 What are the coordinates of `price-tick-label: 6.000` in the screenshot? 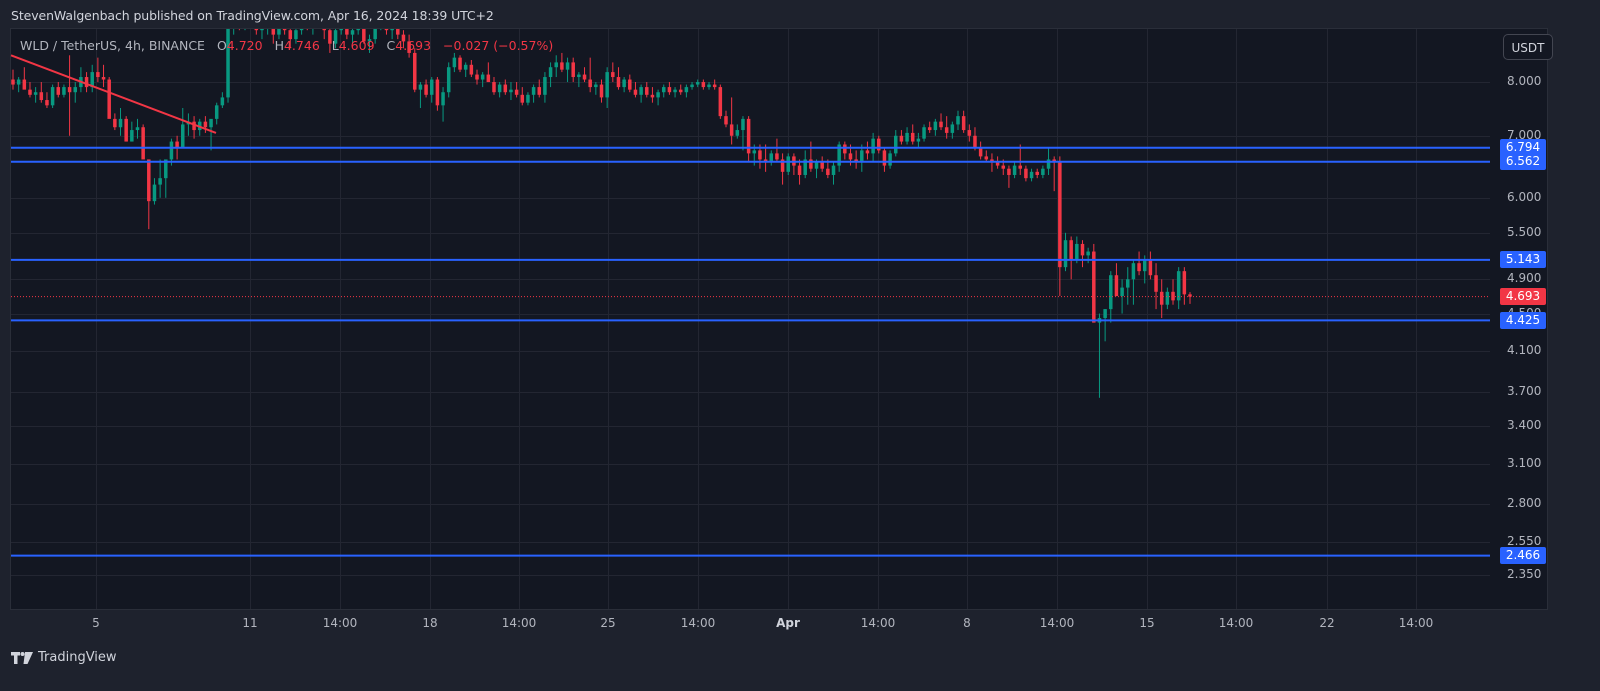 It's located at (1524, 196).